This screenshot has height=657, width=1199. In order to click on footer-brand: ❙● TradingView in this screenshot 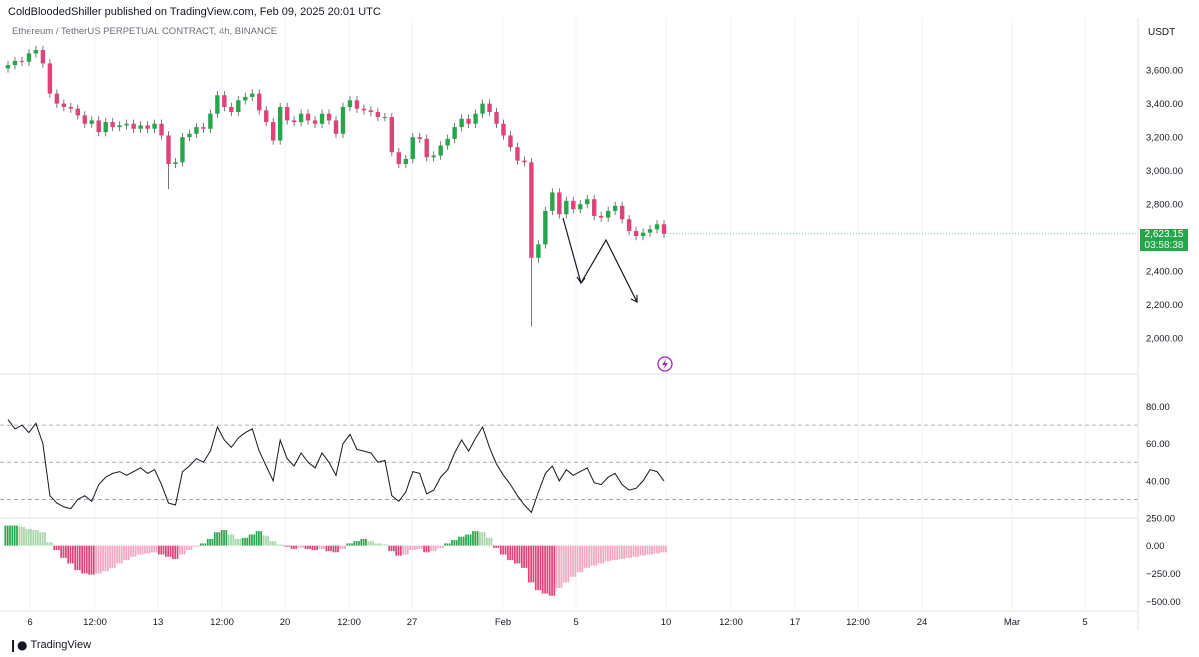, I will do `click(49, 645)`.